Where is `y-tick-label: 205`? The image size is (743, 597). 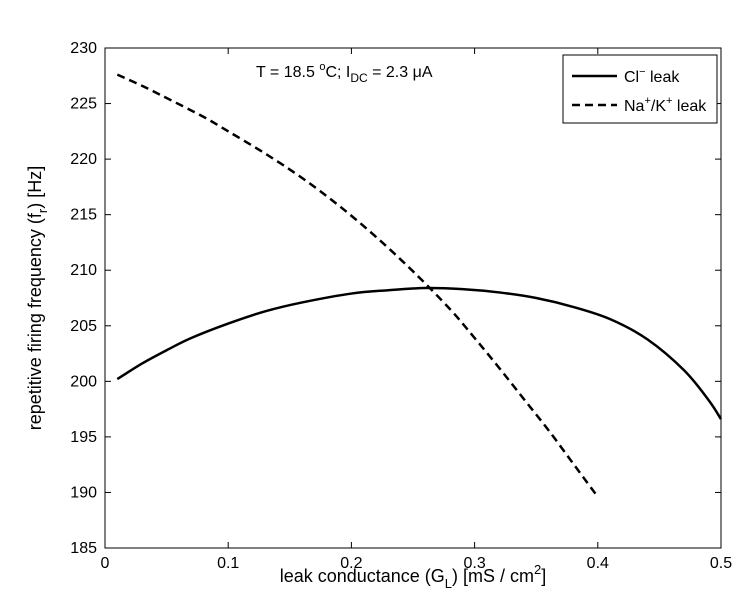
y-tick-label: 205 is located at coordinates (83, 326).